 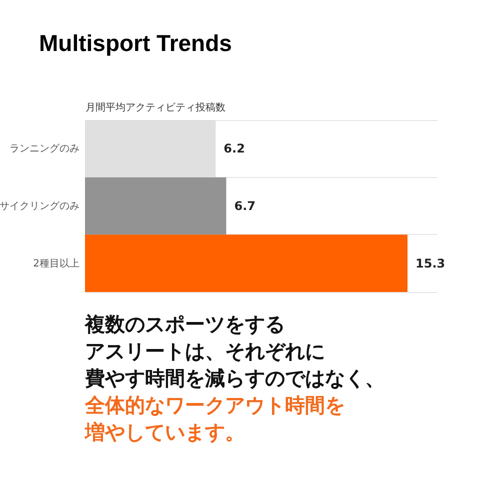 I want to click on y-tick-label: サイクリングのみ, so click(x=40, y=206).